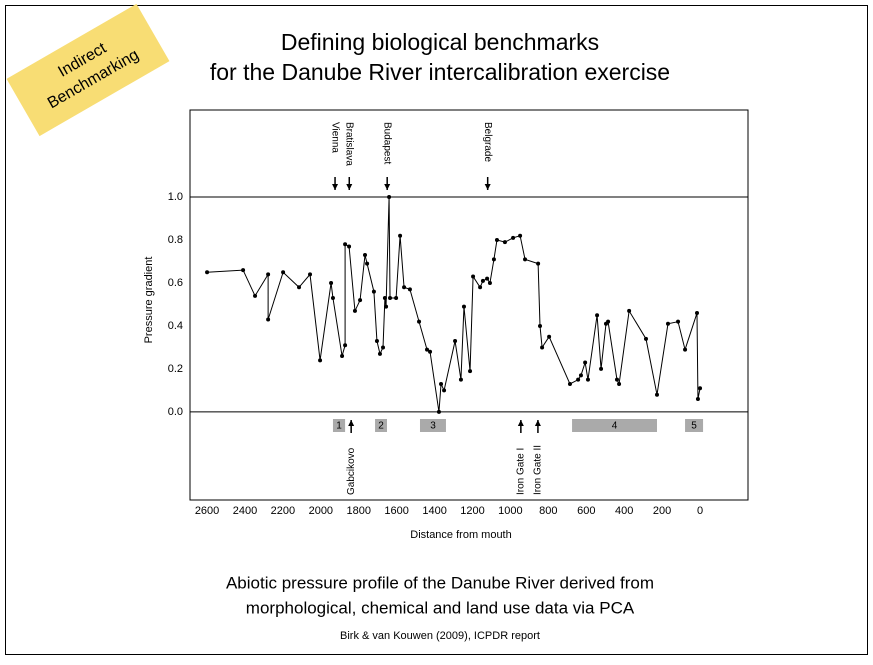 Image resolution: width=873 pixels, height=665 pixels. What do you see at coordinates (149, 300) in the screenshot?
I see `y-axis-label: Pressure gradient` at bounding box center [149, 300].